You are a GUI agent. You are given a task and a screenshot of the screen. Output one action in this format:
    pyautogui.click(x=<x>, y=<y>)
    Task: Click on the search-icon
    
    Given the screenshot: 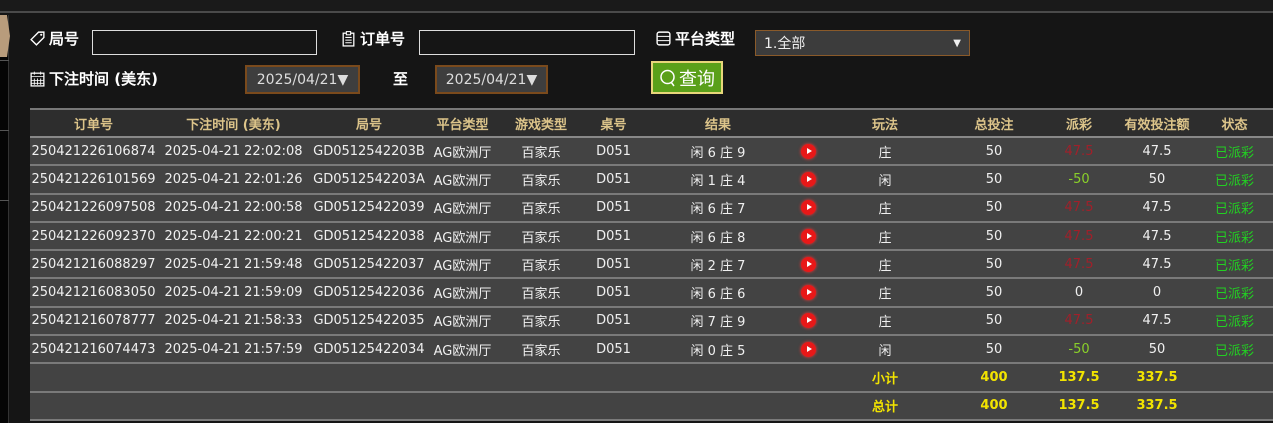 What is the action you would take?
    pyautogui.click(x=667, y=77)
    